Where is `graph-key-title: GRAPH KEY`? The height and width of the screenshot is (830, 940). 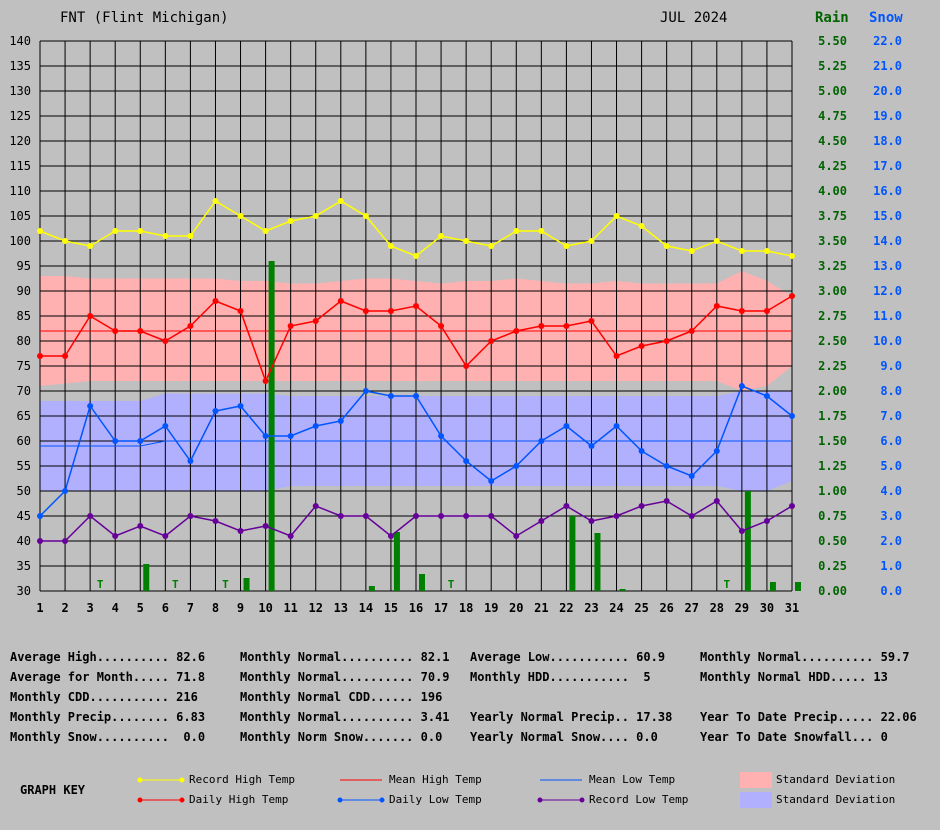 graph-key-title: GRAPH KEY is located at coordinates (53, 790).